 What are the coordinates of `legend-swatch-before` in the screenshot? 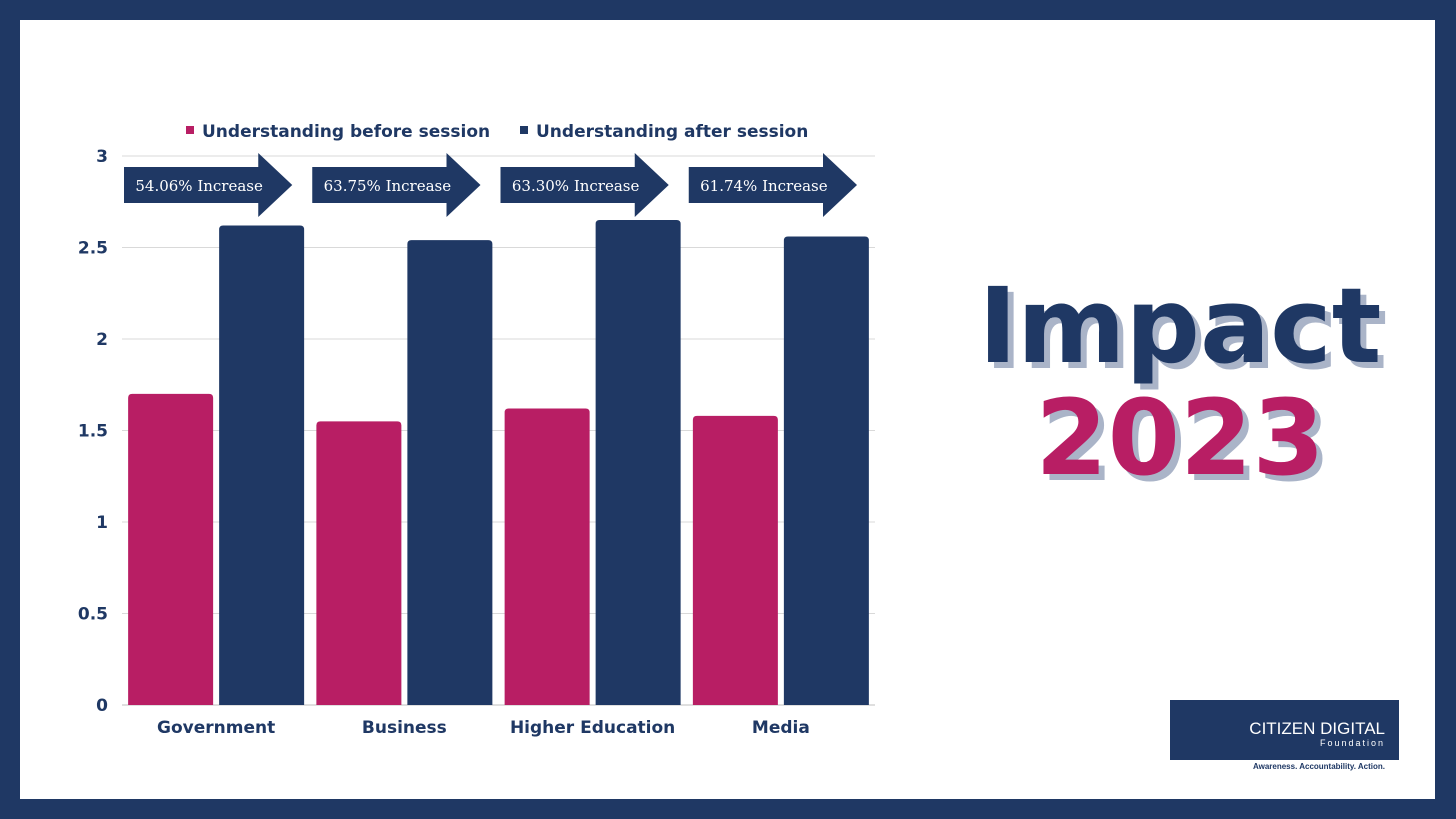 It's located at (190, 130).